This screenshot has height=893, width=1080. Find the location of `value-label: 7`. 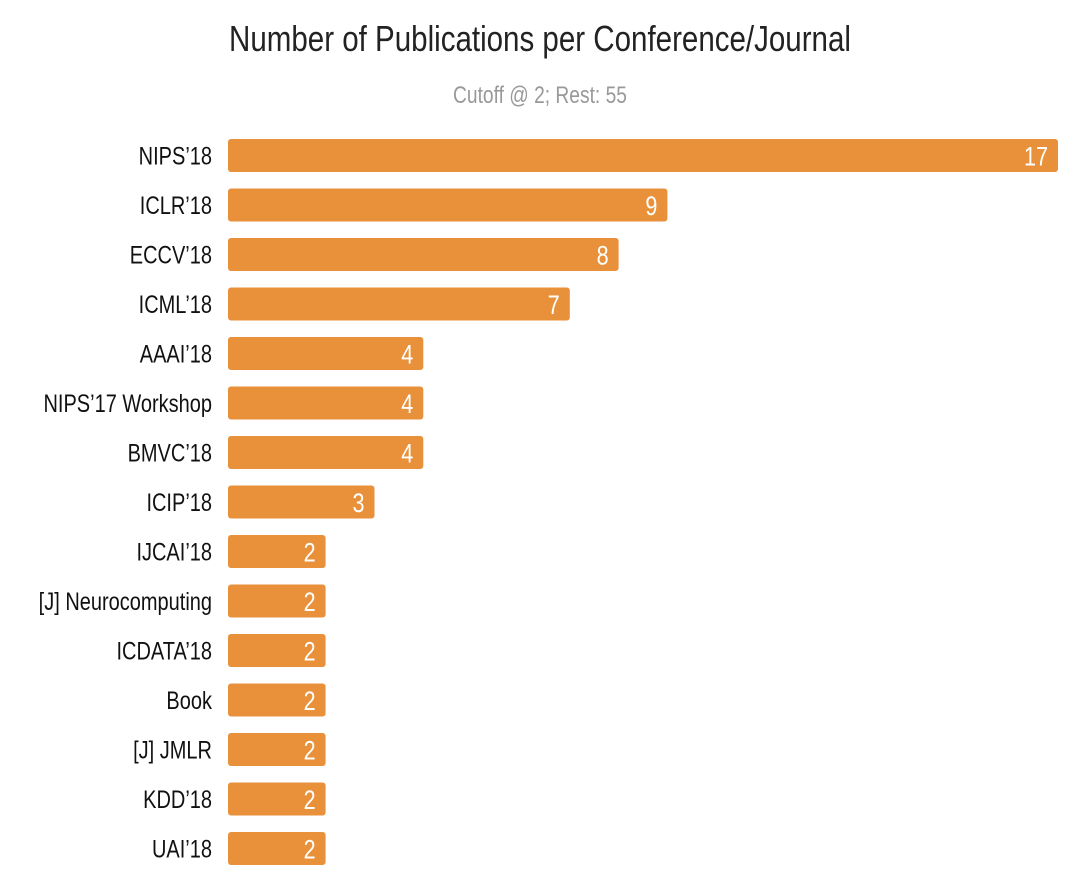

value-label: 7 is located at coordinates (554, 306).